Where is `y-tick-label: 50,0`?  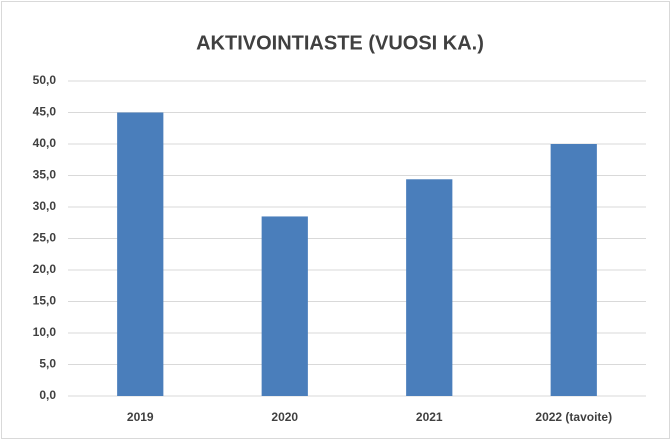 y-tick-label: 50,0 is located at coordinates (45, 80).